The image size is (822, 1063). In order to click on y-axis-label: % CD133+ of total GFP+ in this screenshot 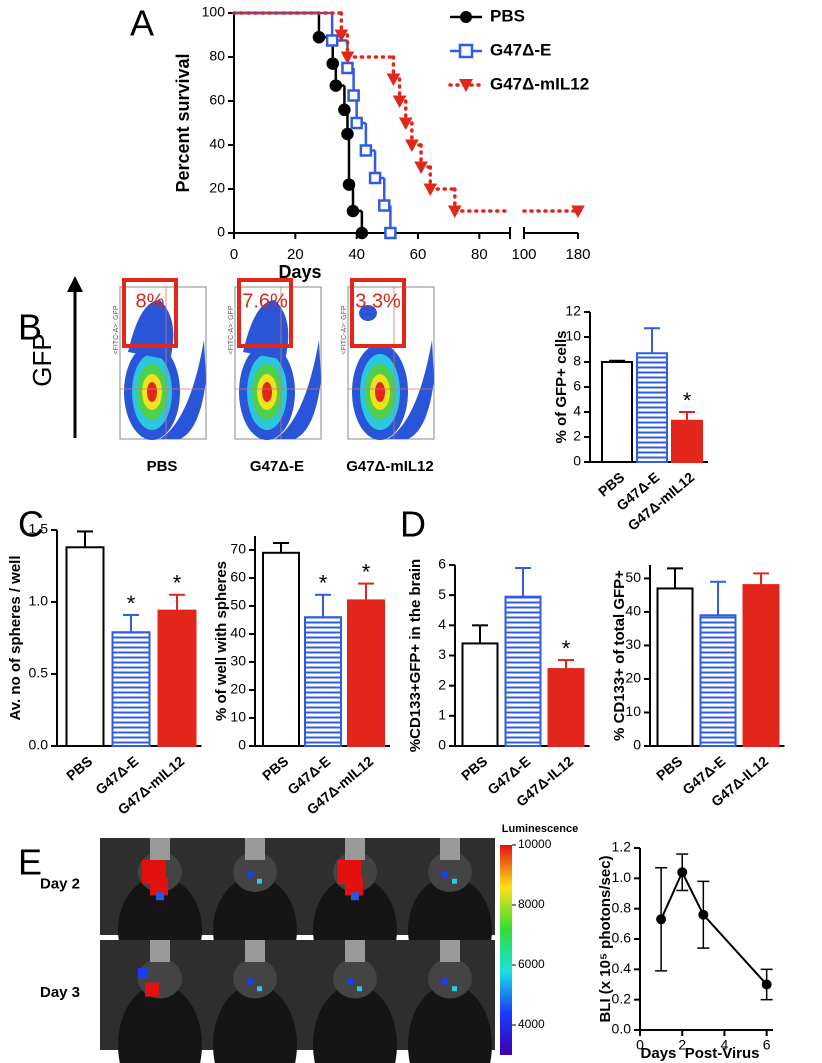, I will do `click(619, 655)`.